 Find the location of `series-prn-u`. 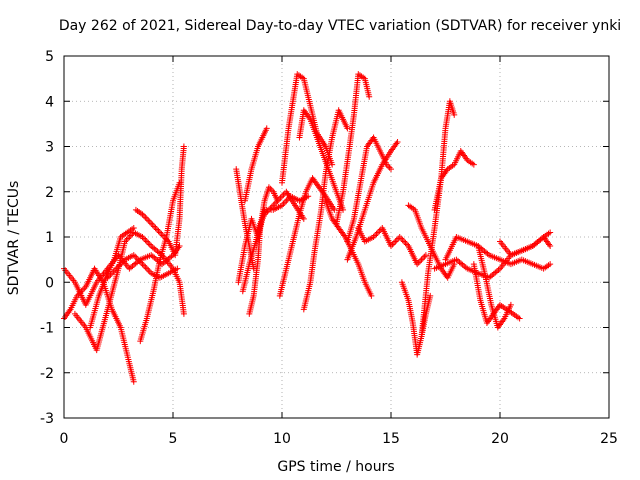

series-prn-u is located at coordinates (392, 246).